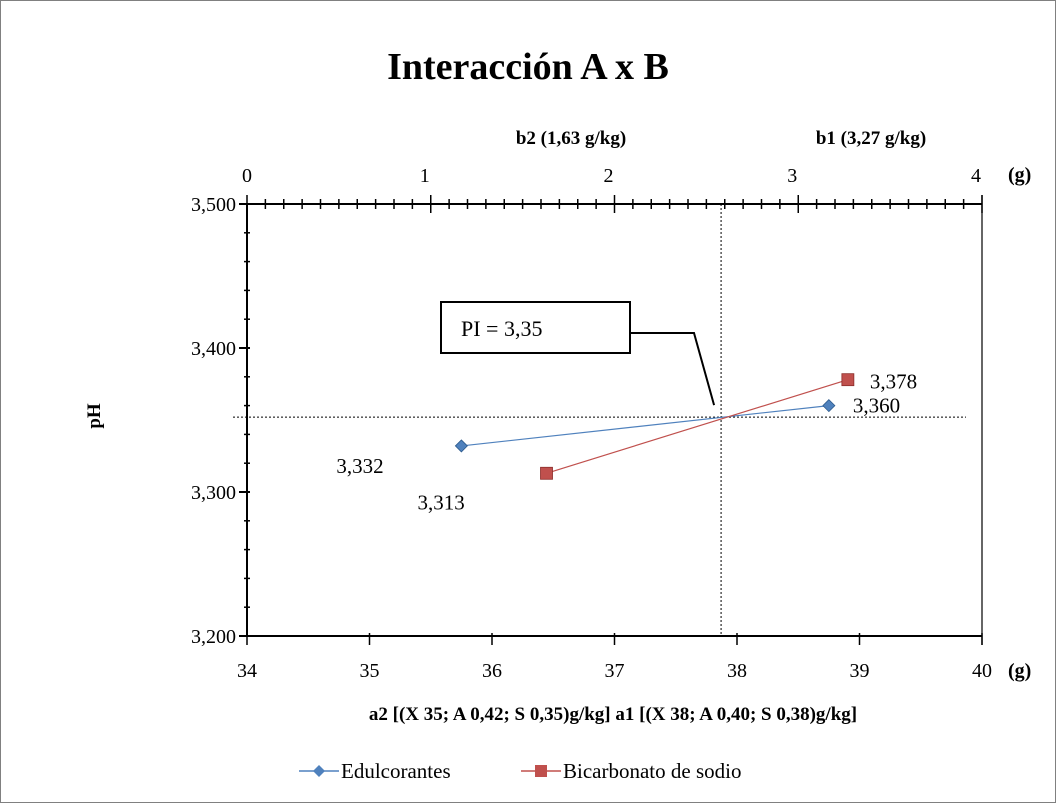 The width and height of the screenshot is (1056, 803). Describe the element at coordinates (396, 771) in the screenshot. I see `legend-label-0: Edulcorantes` at that location.